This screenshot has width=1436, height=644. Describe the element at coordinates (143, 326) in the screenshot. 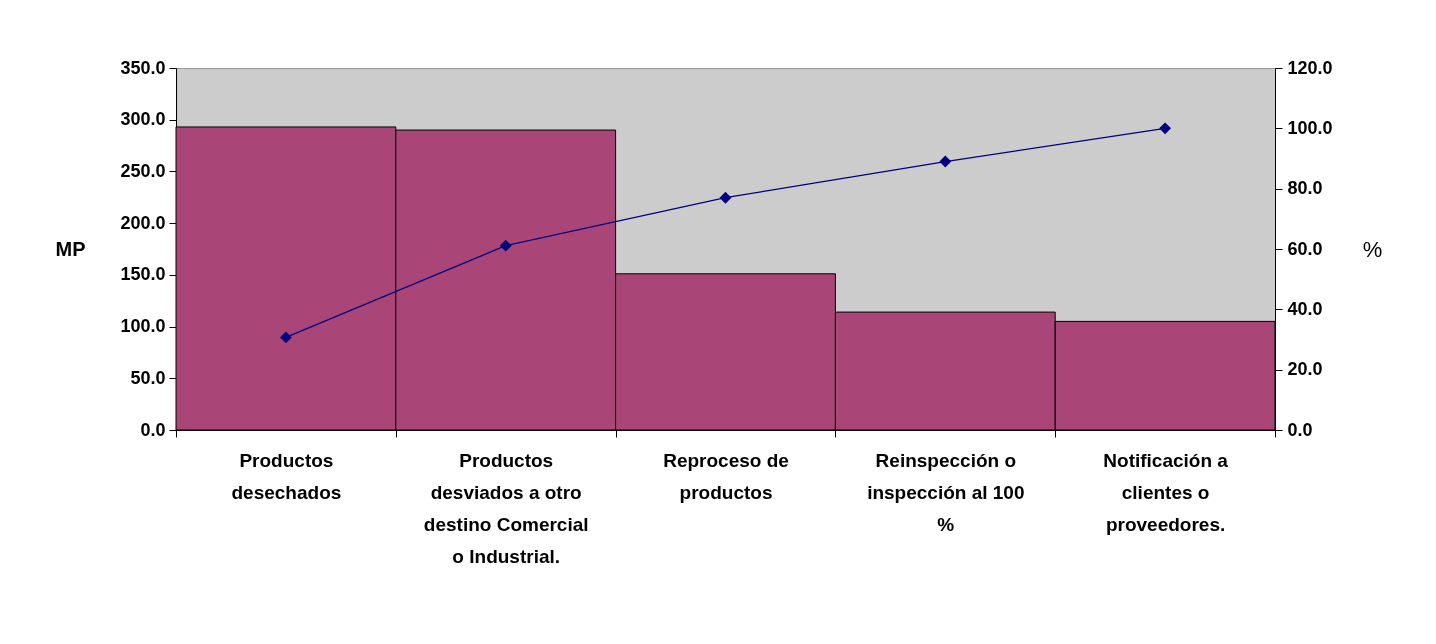

I see `y-tick-label: 100.0` at that location.